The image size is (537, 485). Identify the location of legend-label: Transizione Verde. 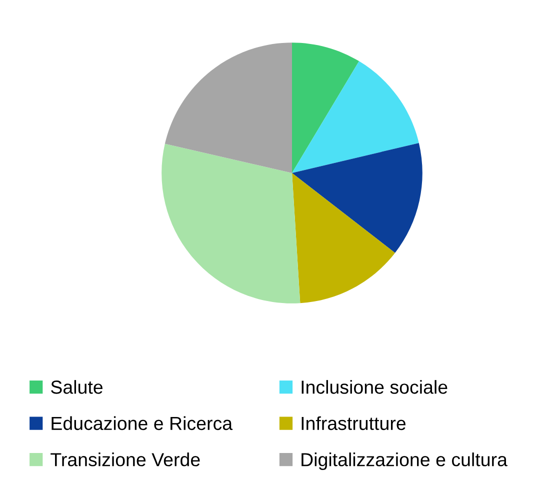
(125, 459).